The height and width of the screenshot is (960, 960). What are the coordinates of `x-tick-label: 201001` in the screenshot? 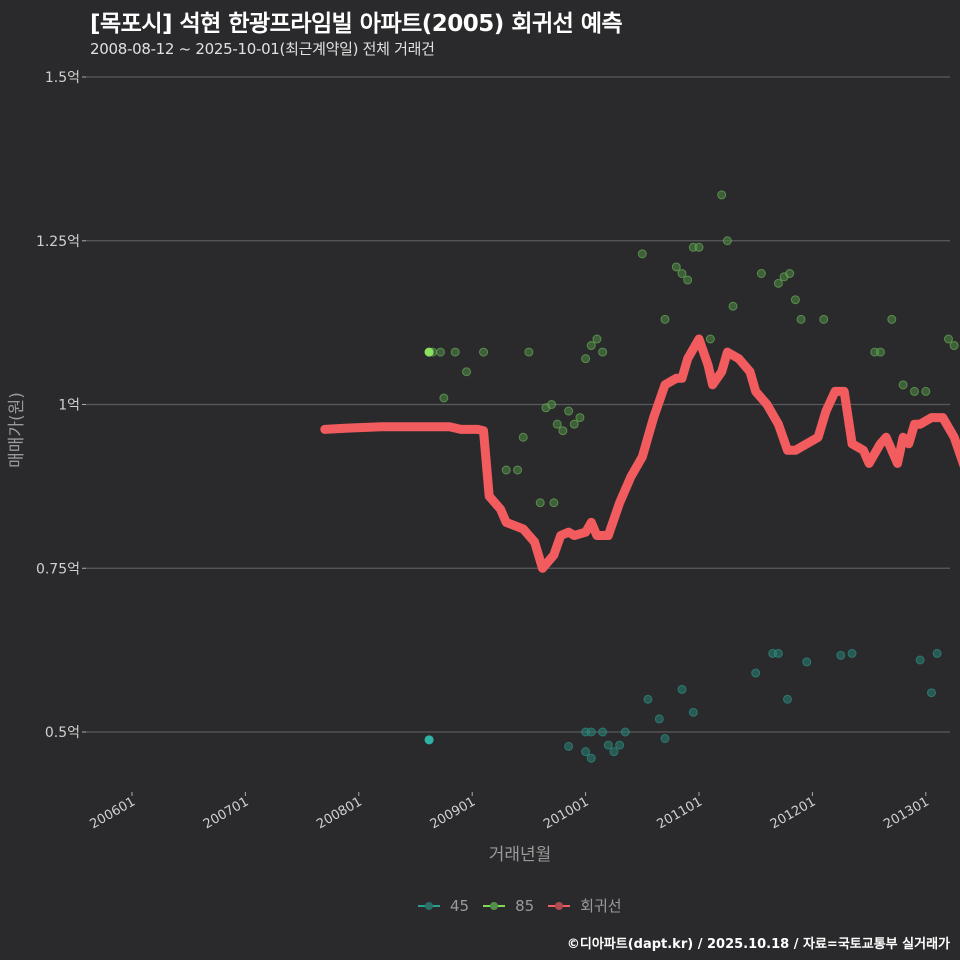 It's located at (566, 813).